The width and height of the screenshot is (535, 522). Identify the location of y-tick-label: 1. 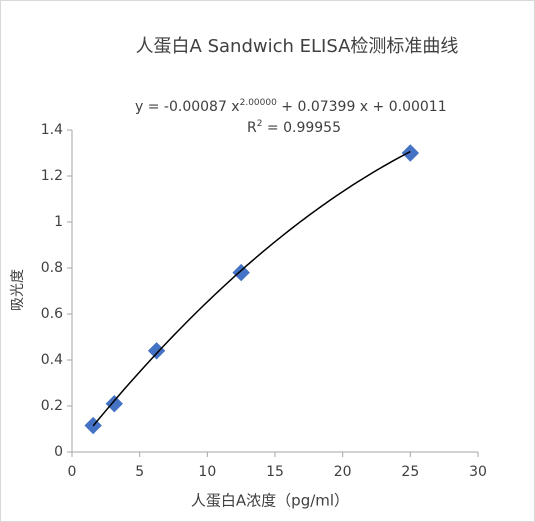
(58, 222).